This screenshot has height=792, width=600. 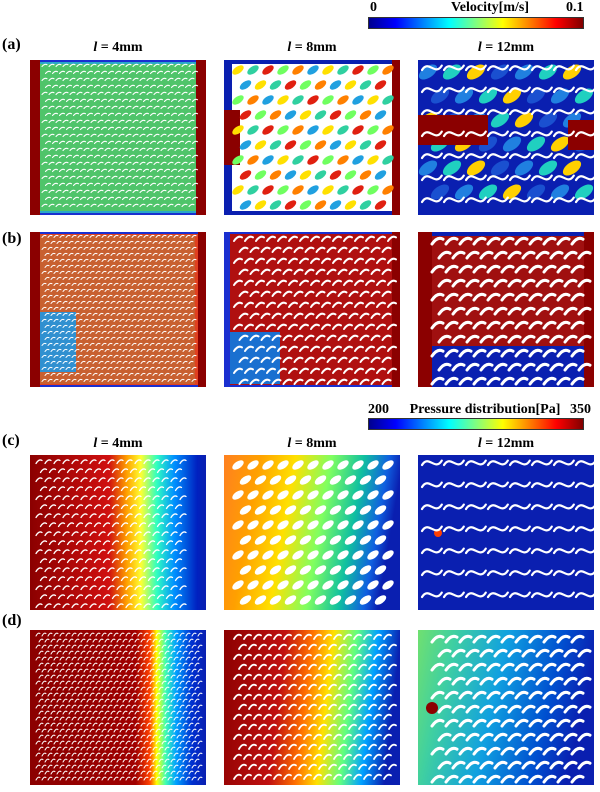 I want to click on velocity-field-a-12mm, so click(x=506, y=137).